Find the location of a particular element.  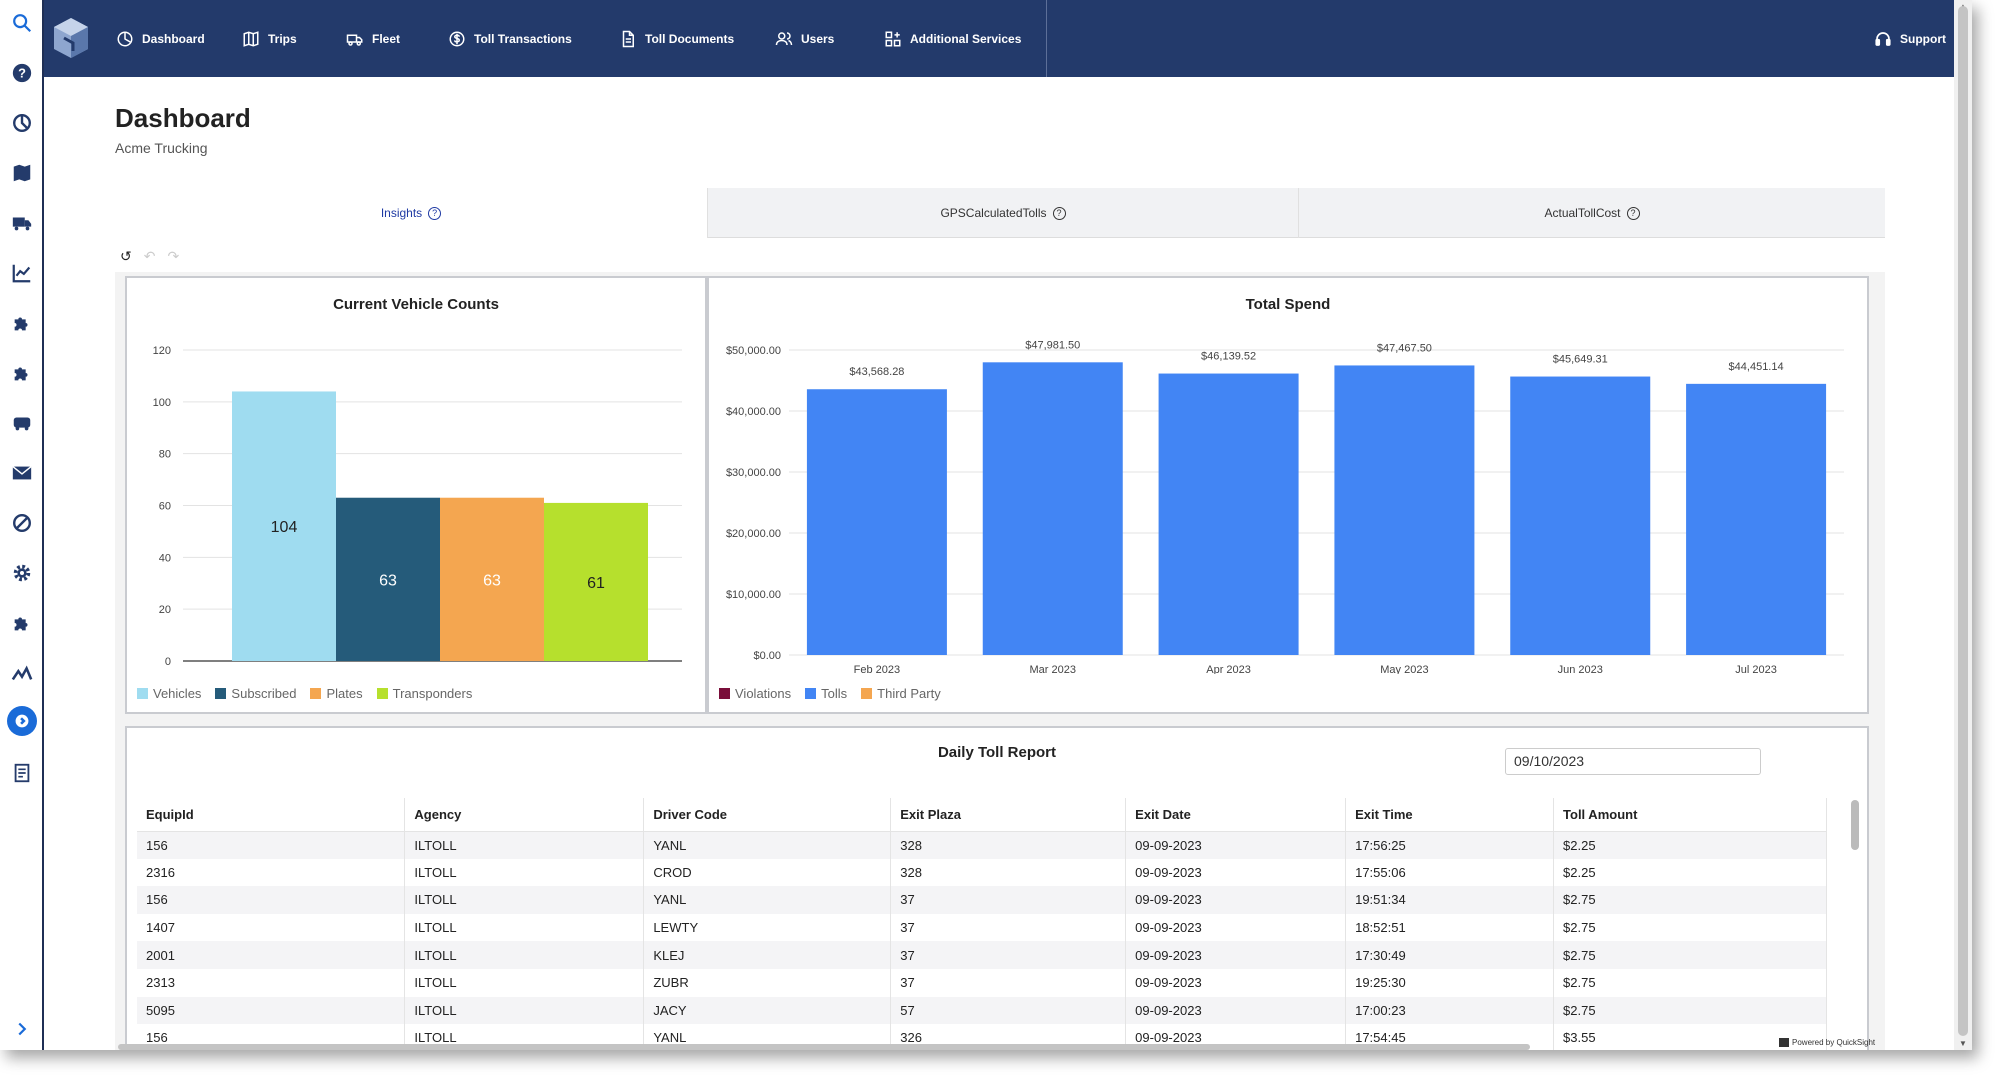

blocked-icon is located at coordinates (22, 523).